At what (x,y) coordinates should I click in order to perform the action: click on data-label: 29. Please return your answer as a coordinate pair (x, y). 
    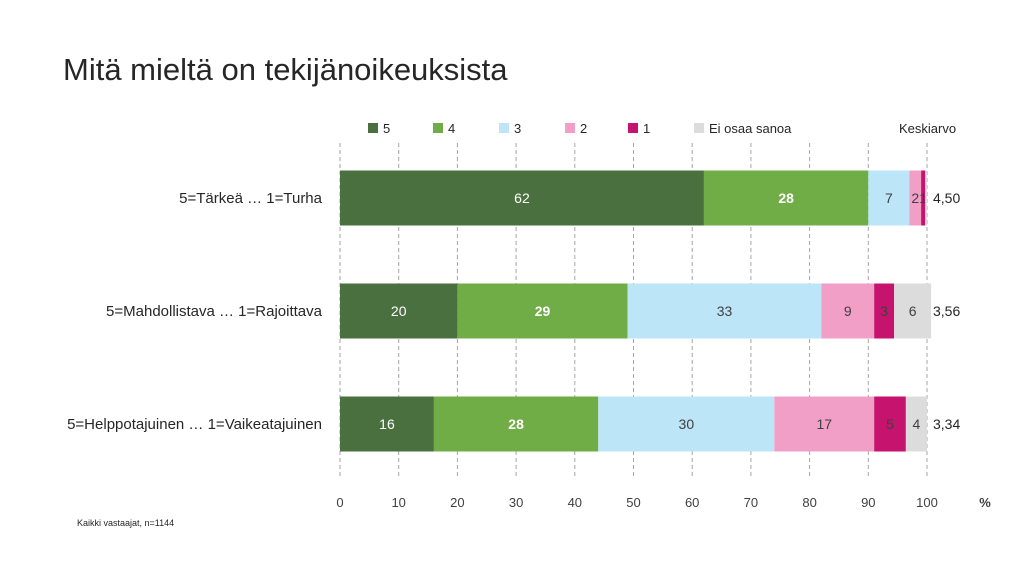
    Looking at the image, I should click on (543, 311).